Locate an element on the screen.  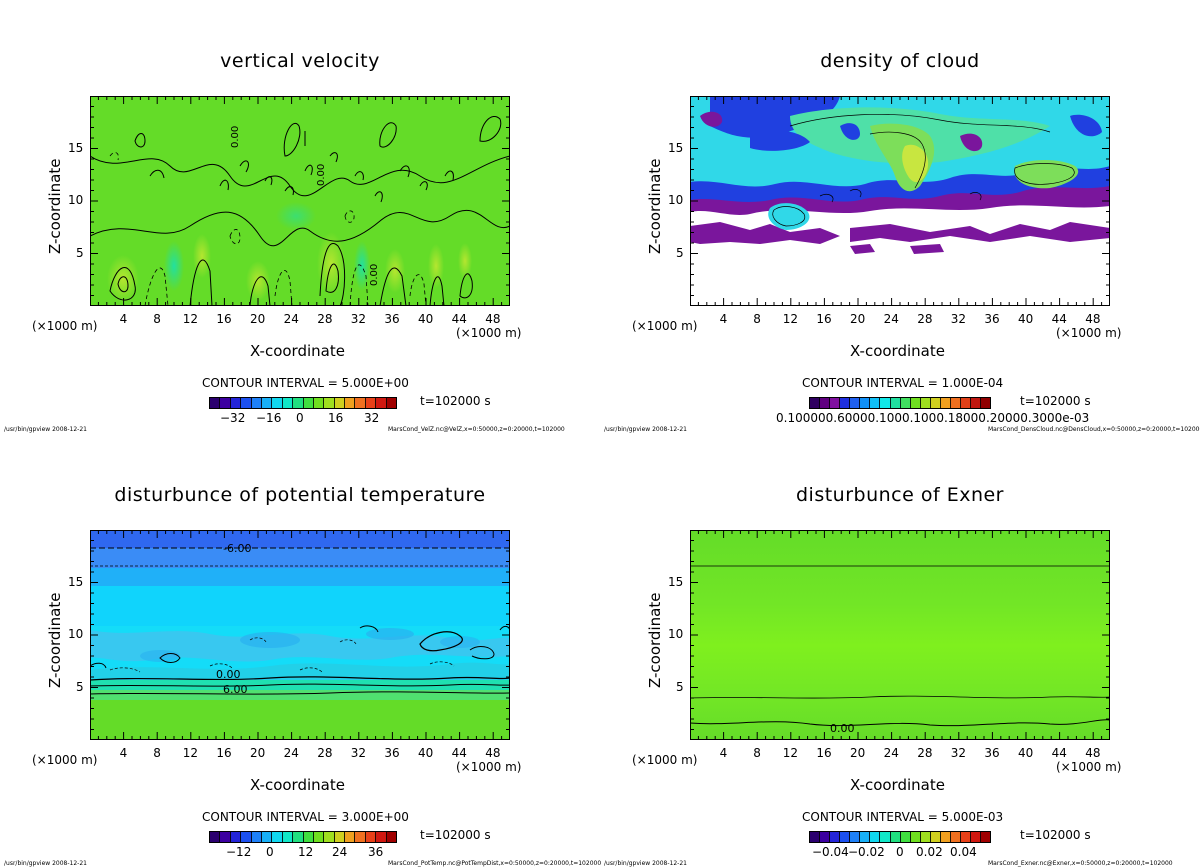
colorbar-tick-label: 24 is located at coordinates (340, 852).